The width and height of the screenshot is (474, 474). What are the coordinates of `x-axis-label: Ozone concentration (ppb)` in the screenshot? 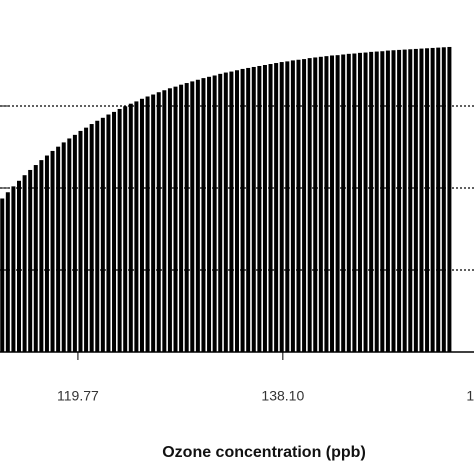 It's located at (264, 452).